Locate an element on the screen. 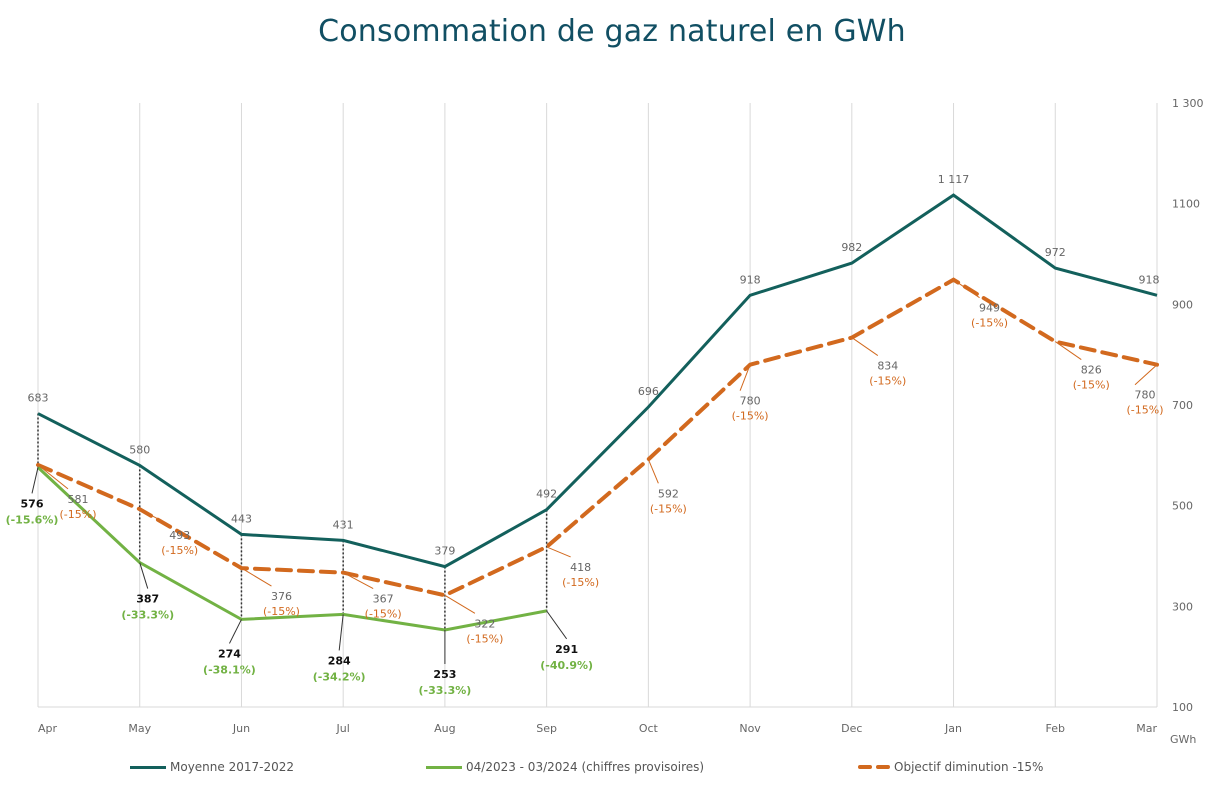 The height and width of the screenshot is (789, 1224). x-tick-label: Apr is located at coordinates (48, 728).